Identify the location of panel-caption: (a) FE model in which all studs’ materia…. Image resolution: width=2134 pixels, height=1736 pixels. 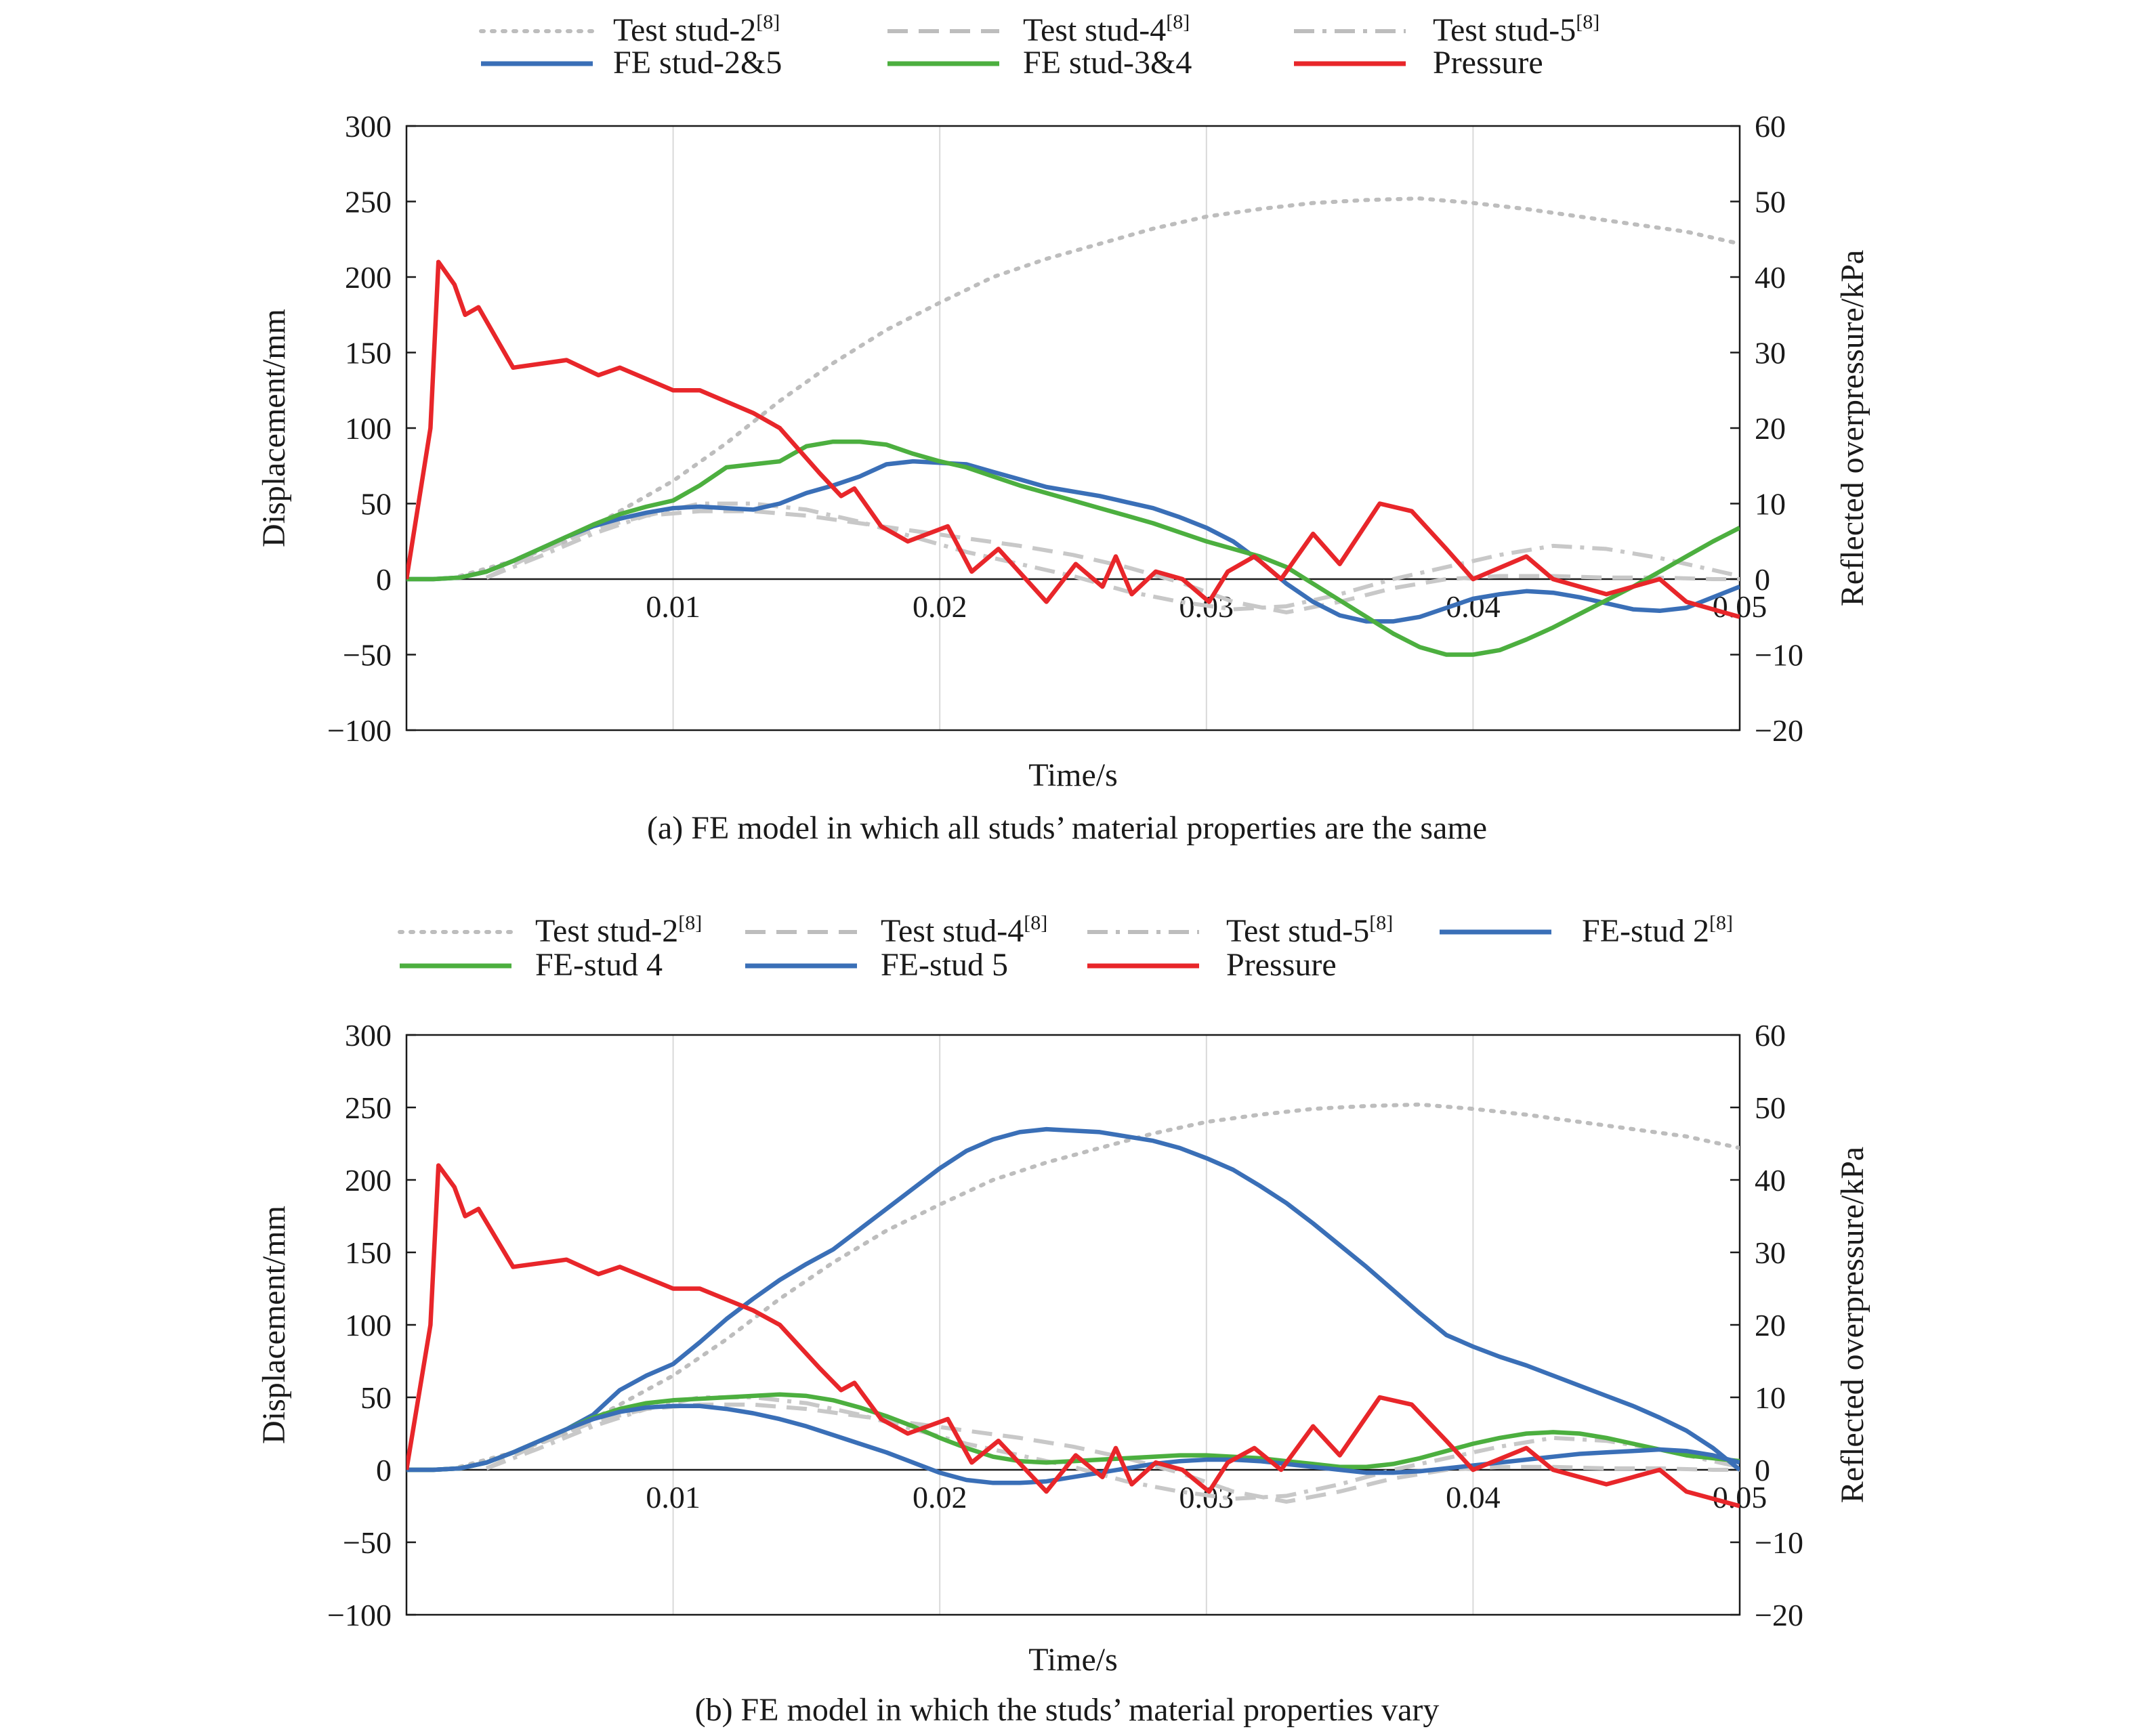
(1067, 828).